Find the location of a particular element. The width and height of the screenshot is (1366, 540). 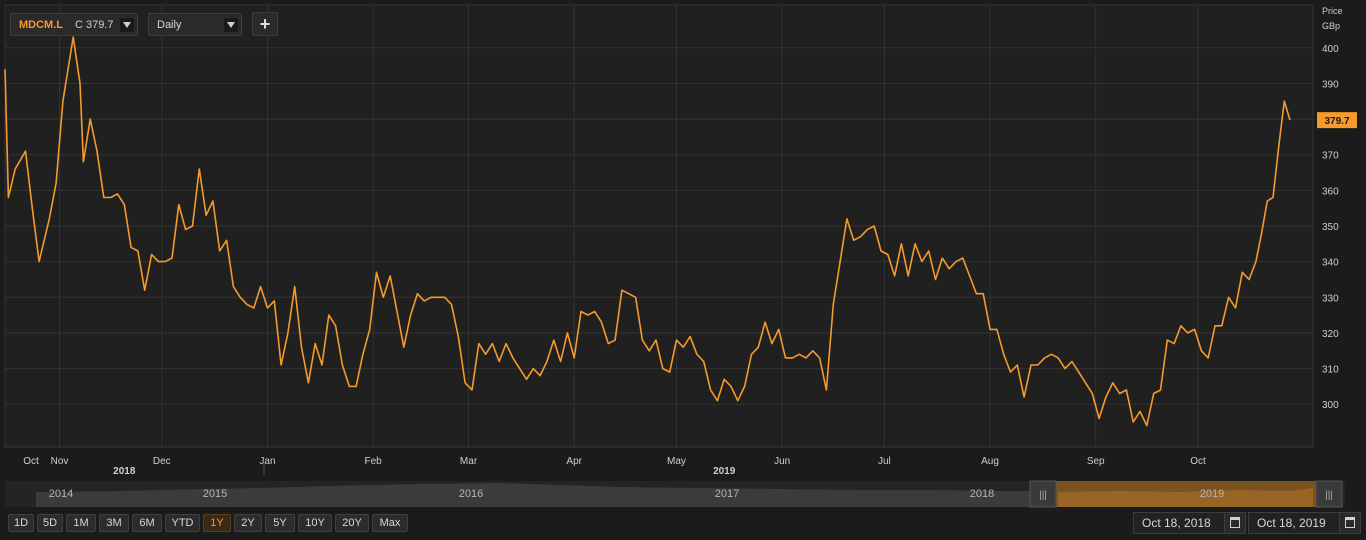

right-handle-grip: ||| is located at coordinates (1329, 495).